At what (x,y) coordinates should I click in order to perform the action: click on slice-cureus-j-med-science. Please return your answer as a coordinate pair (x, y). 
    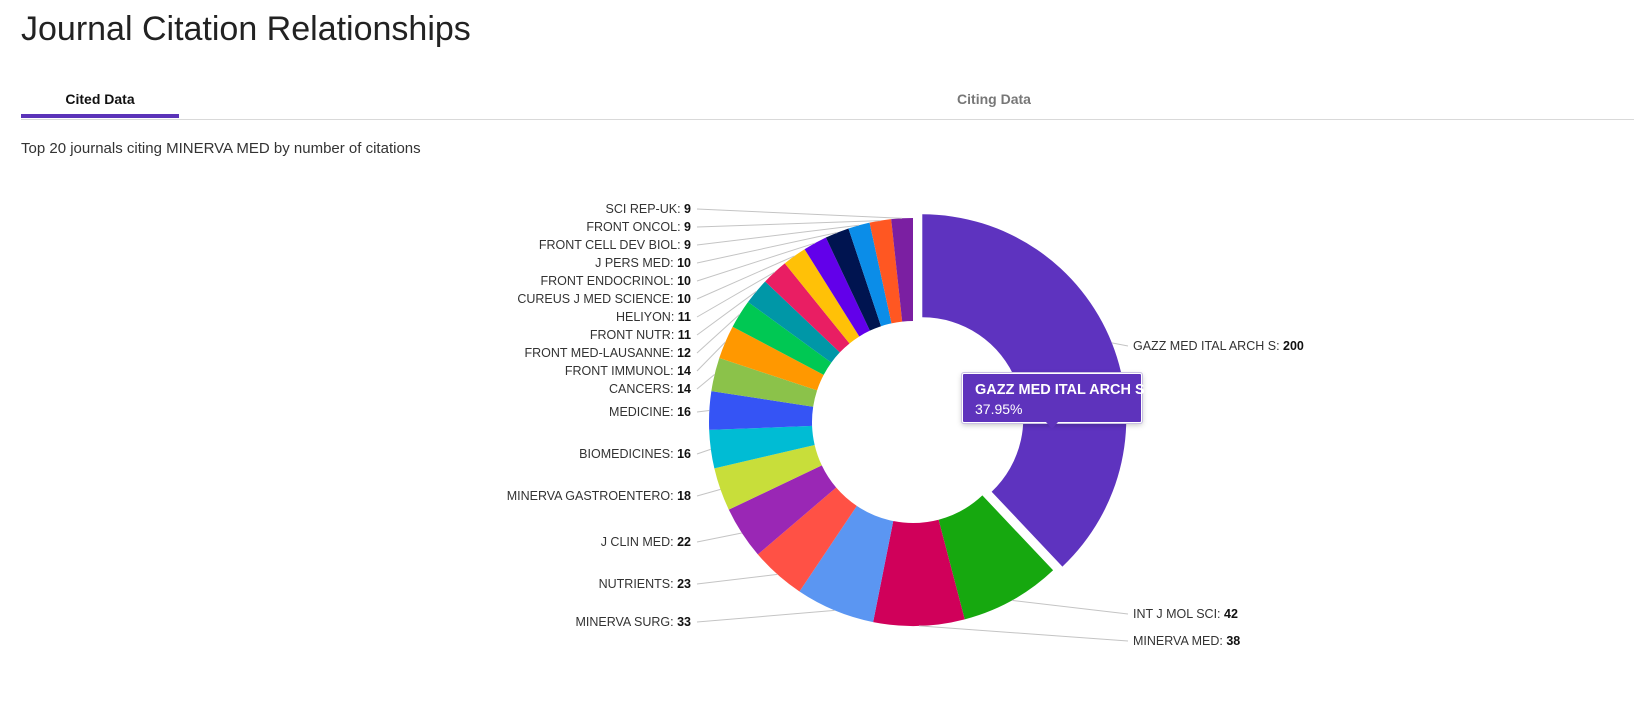
    Looking at the image, I should click on (822, 296).